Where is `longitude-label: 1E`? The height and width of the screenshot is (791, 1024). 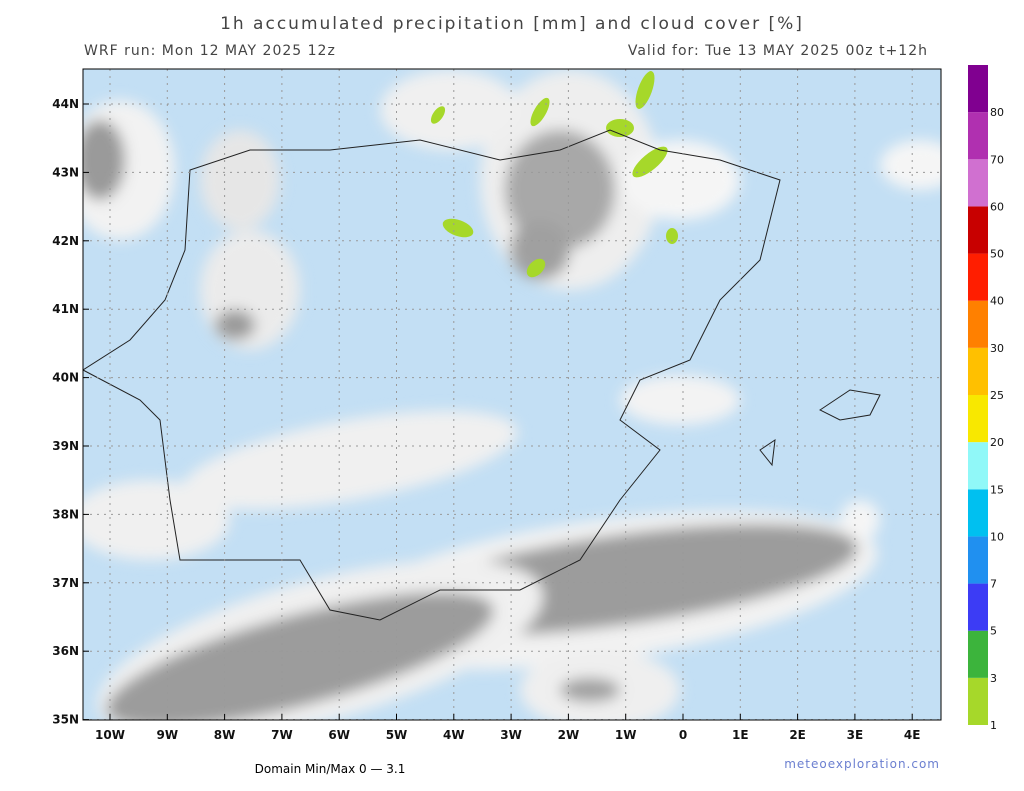
longitude-label: 1E is located at coordinates (740, 735).